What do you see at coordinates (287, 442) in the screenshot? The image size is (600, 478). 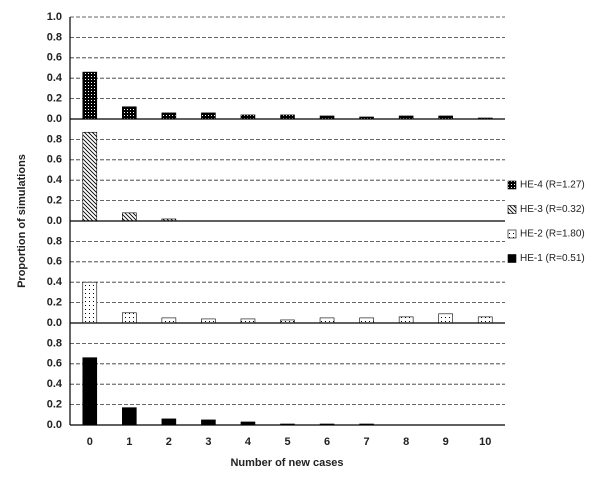 I see `x-tick-label: 5` at bounding box center [287, 442].